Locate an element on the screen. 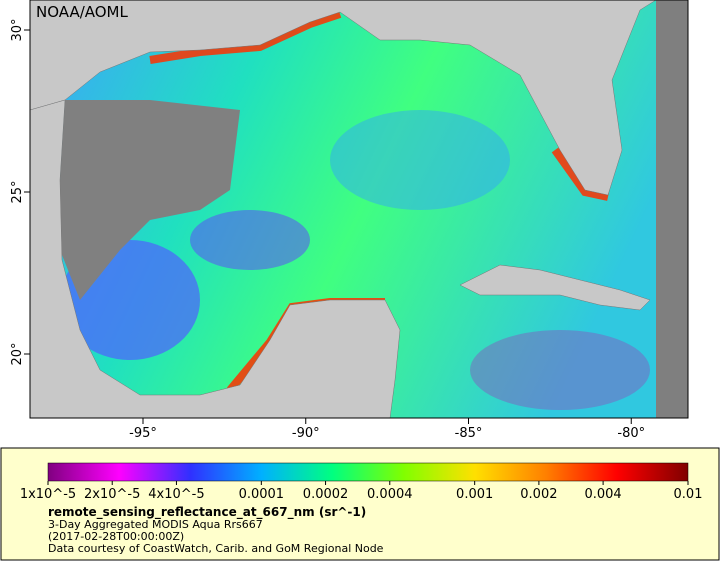  x-tick-label: -85° is located at coordinates (469, 433).